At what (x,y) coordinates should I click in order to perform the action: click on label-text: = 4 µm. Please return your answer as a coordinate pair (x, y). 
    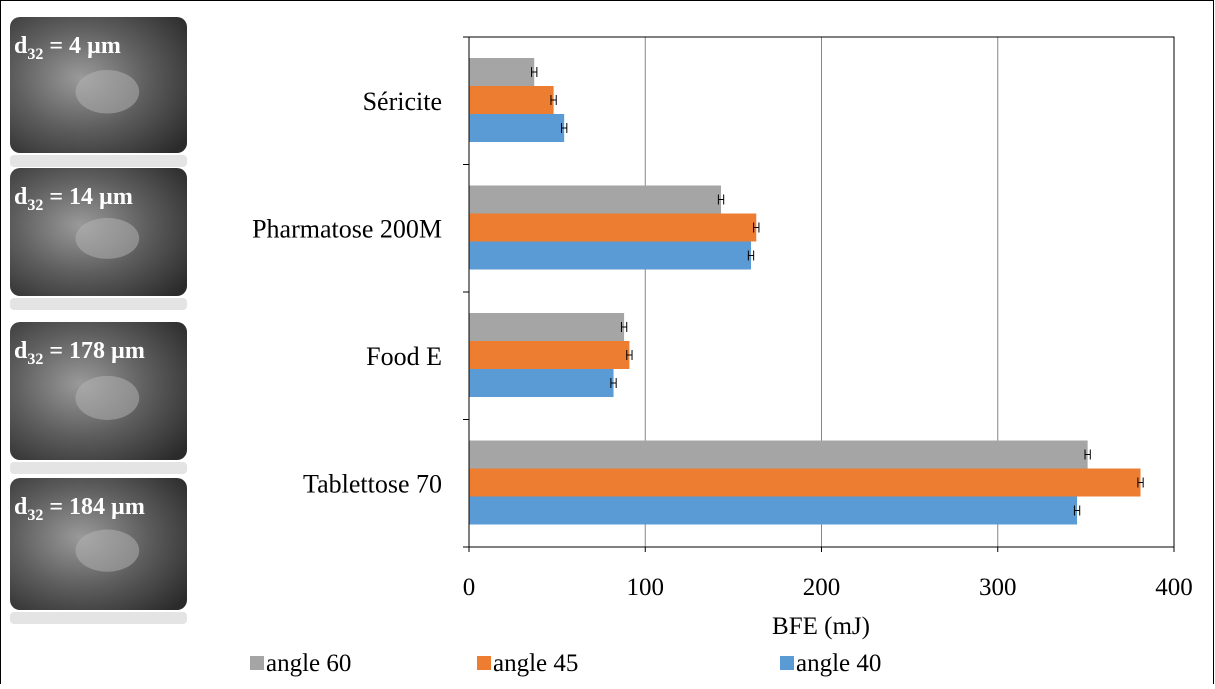
    Looking at the image, I should click on (82, 46).